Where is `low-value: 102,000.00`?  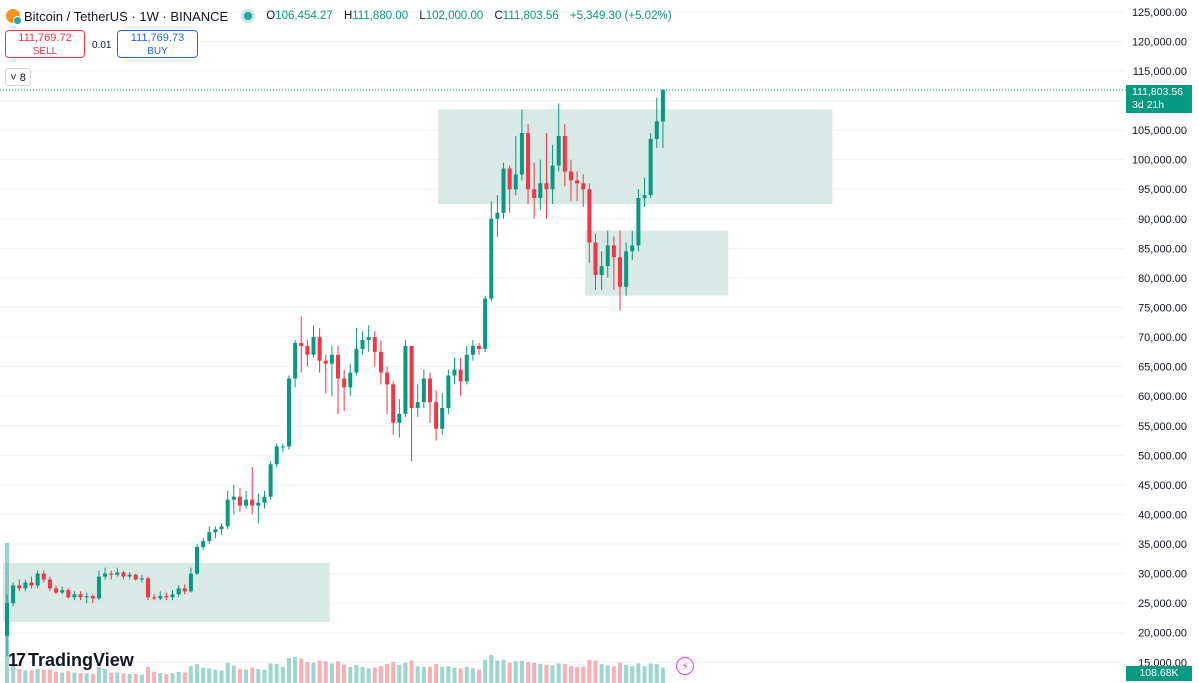
low-value: 102,000.00 is located at coordinates (454, 16).